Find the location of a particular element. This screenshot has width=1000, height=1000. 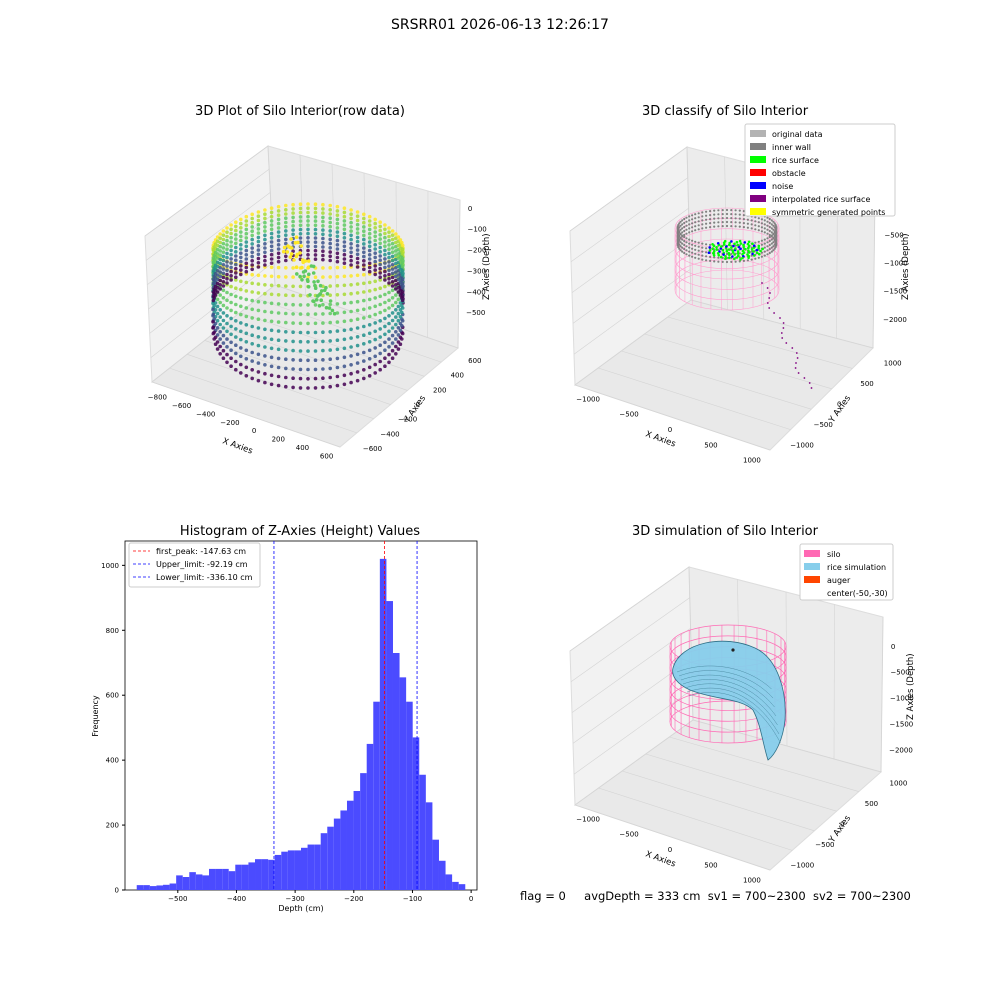

histogram-bar is located at coordinates (350, 845).